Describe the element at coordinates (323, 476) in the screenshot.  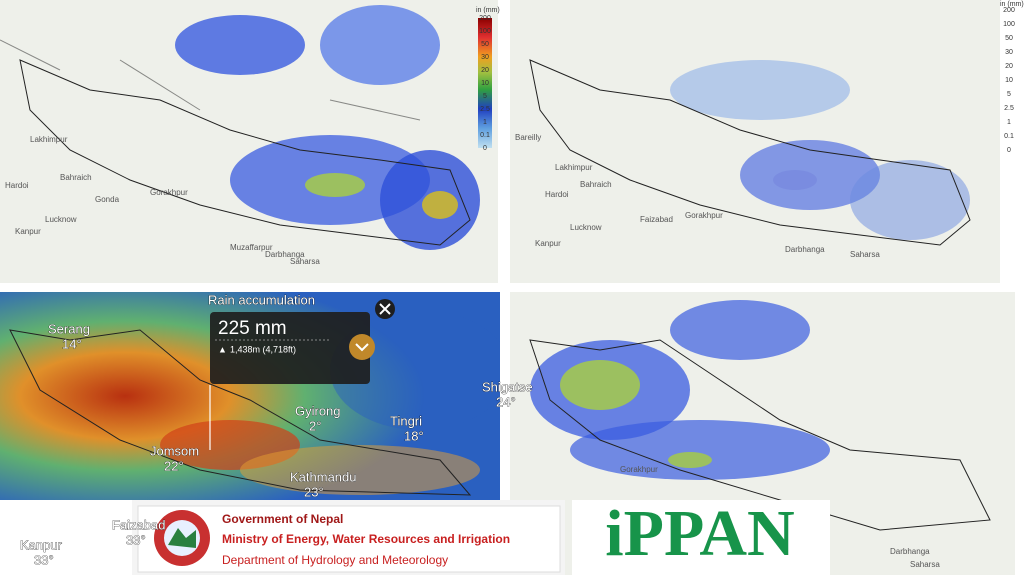
I see `city-label: Kathmandu` at that location.